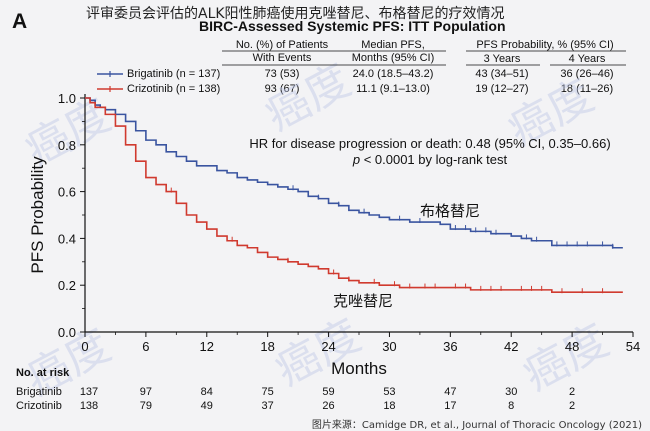 The height and width of the screenshot is (431, 650). Describe the element at coordinates (20, 21) in the screenshot. I see `panel-letter: A` at that location.